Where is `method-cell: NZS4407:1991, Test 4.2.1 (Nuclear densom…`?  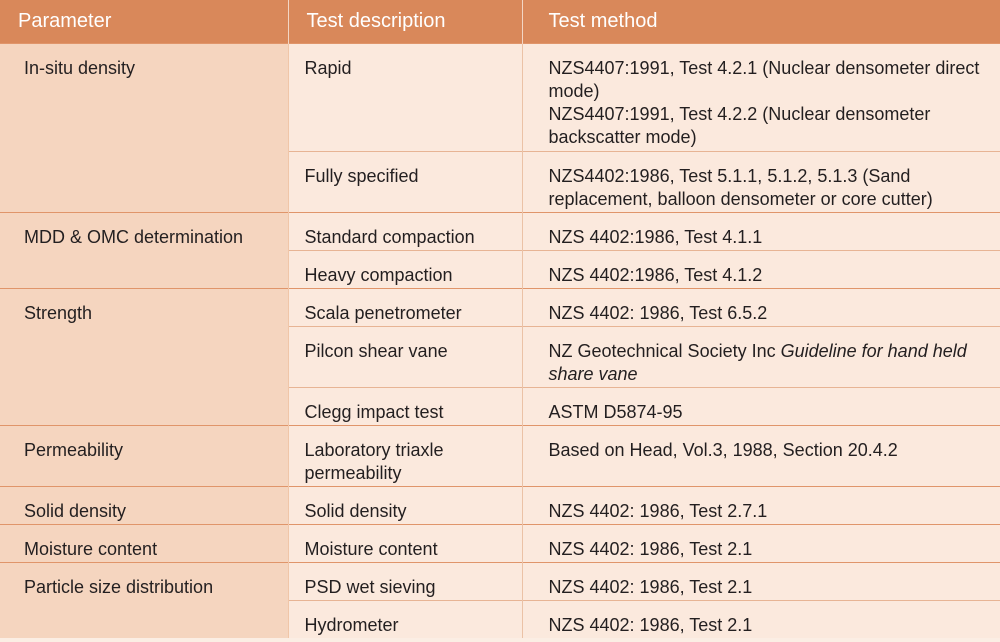
method-cell: NZS4407:1991, Test 4.2.1 (Nuclear densom… is located at coordinates (761, 97).